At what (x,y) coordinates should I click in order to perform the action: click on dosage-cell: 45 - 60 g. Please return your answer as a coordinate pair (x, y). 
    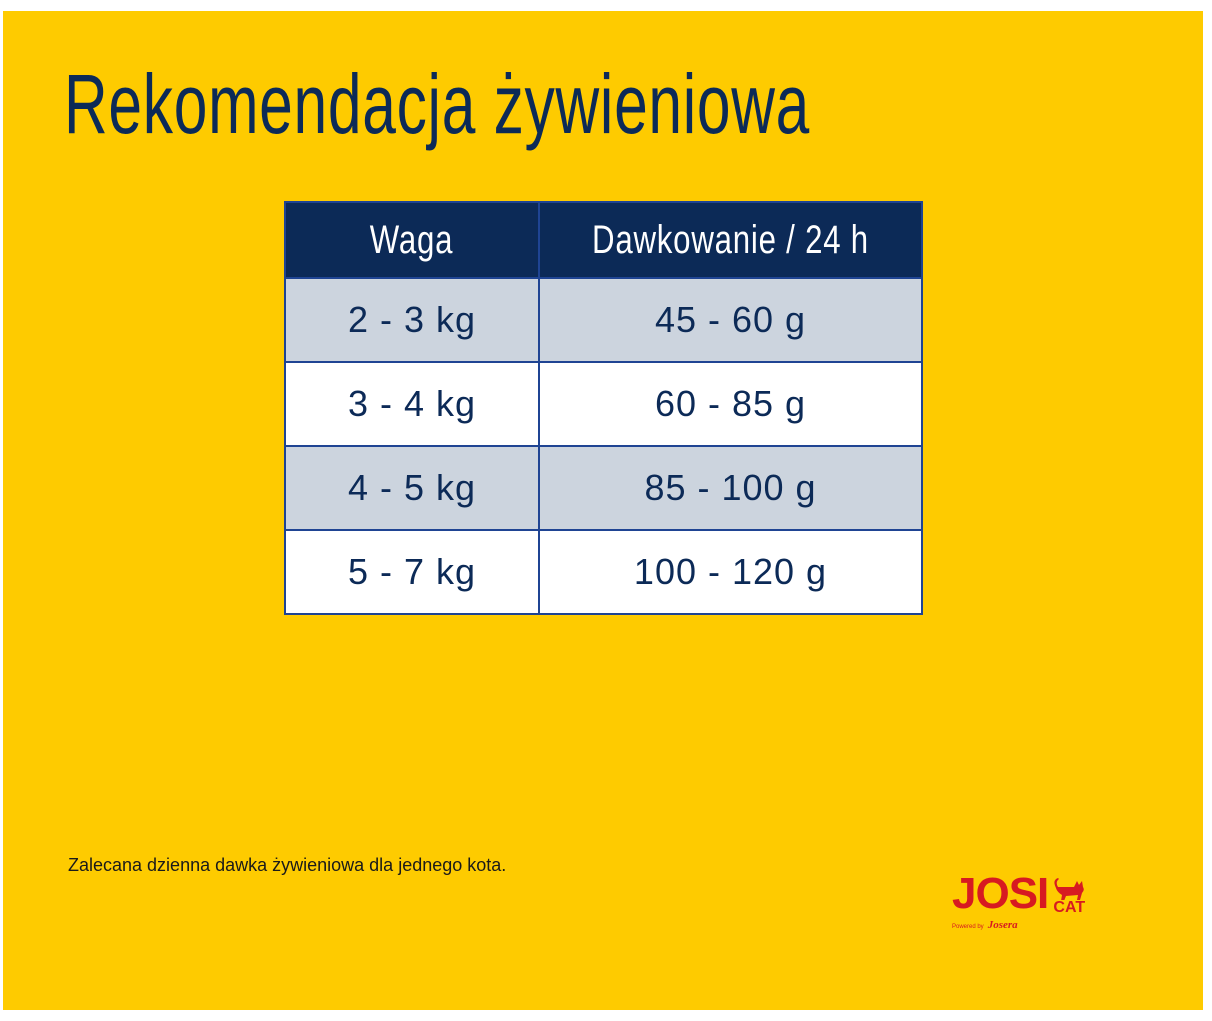
    Looking at the image, I should click on (730, 320).